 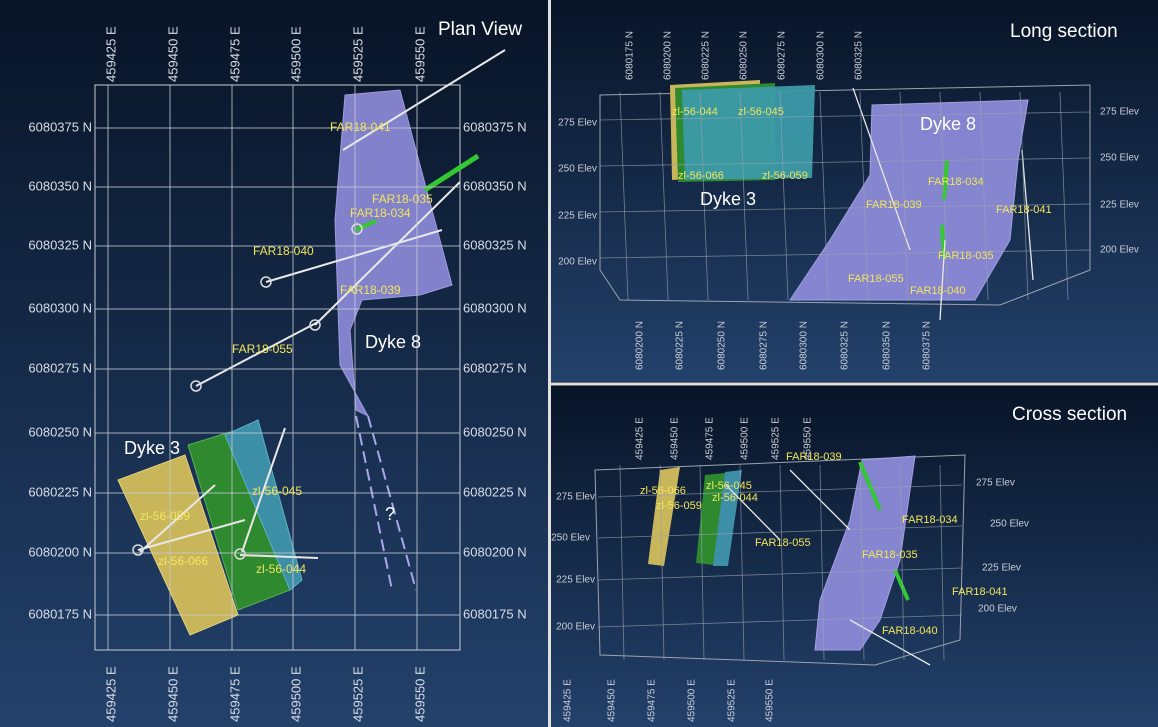 What do you see at coordinates (390, 514) in the screenshot?
I see `unknown-marker: ?` at bounding box center [390, 514].